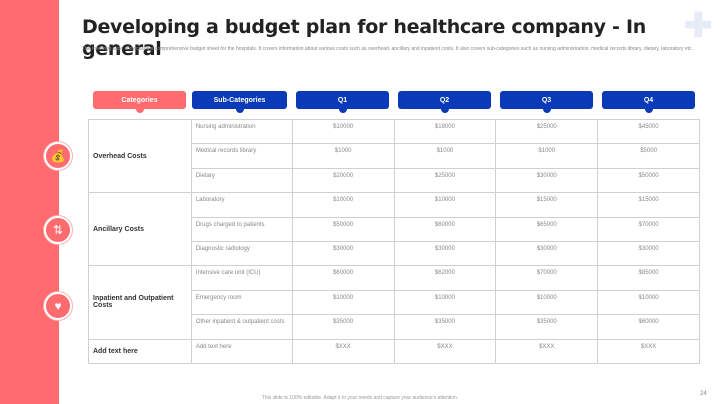  What do you see at coordinates (241, 327) in the screenshot?
I see `subcategory-cell: Other inpatient & outpatient costs` at bounding box center [241, 327].